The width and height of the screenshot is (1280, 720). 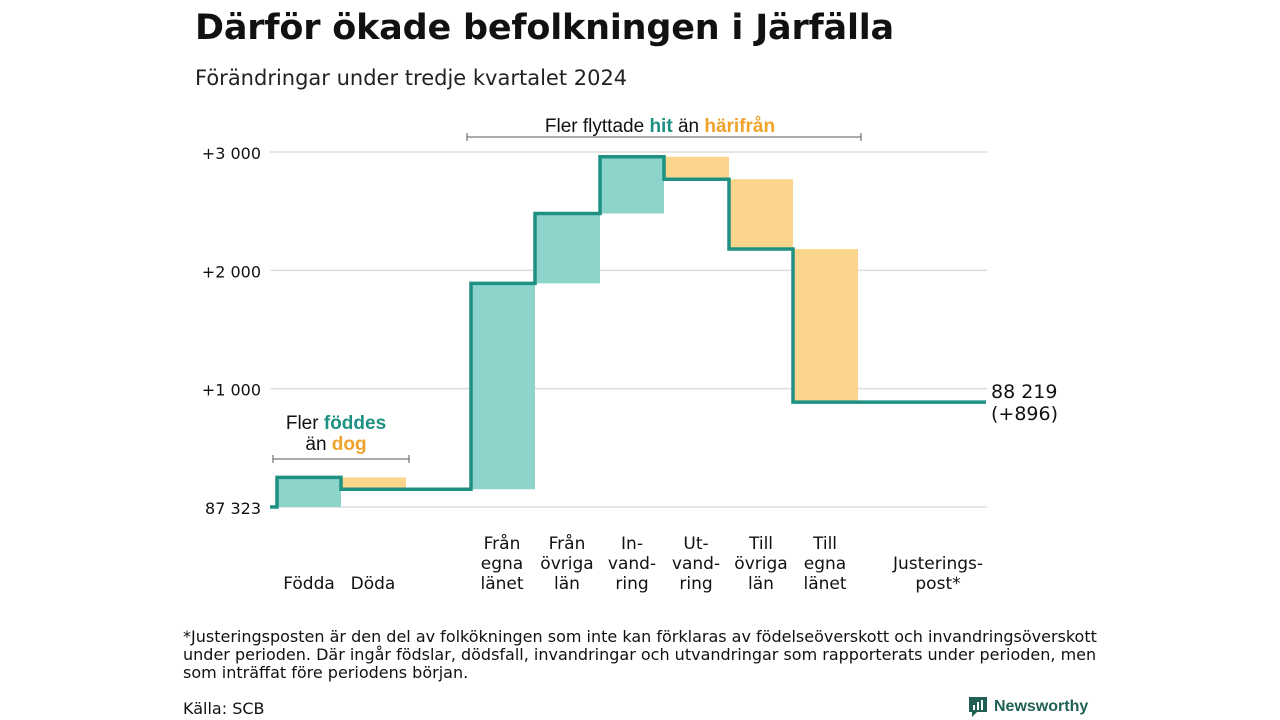 I want to click on annotation-born-foddes: föddes, so click(x=355, y=423).